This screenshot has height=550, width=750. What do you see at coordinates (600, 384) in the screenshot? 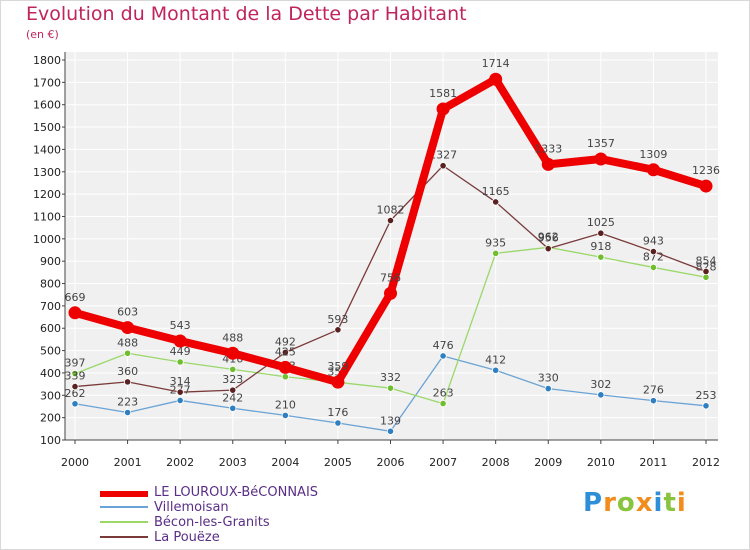
I see `data-label: 302` at bounding box center [600, 384].